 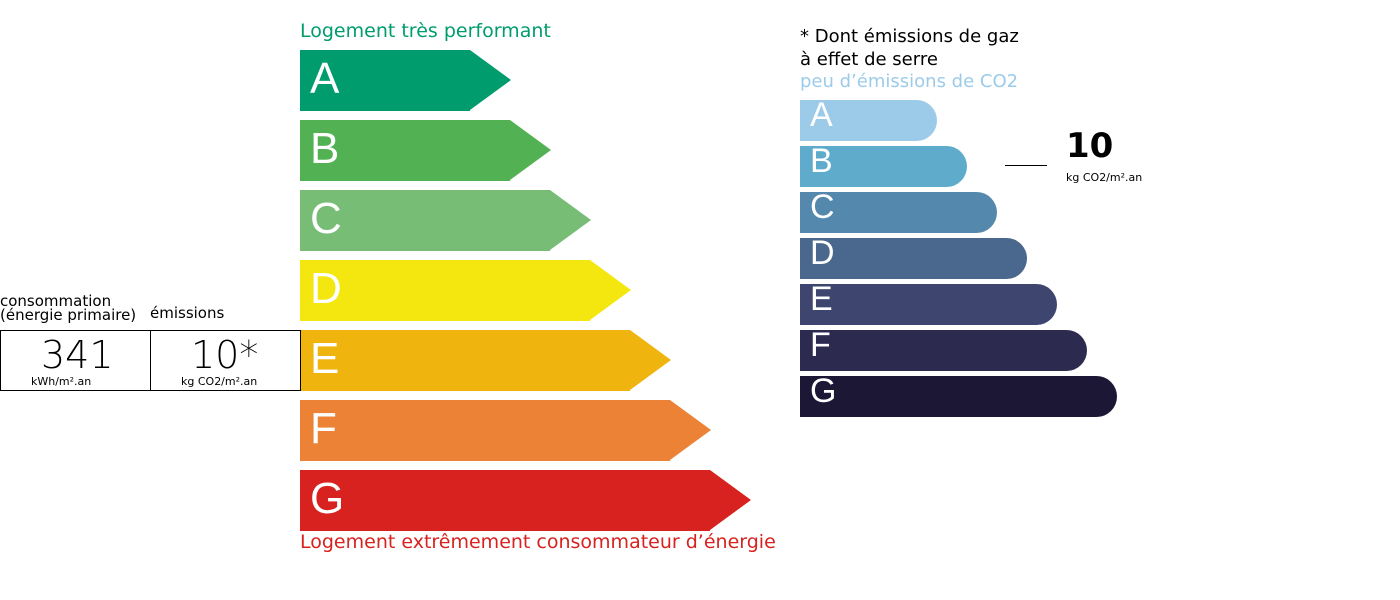 I want to click on consumption-box: 341 kWh/m².an, so click(x=75, y=360).